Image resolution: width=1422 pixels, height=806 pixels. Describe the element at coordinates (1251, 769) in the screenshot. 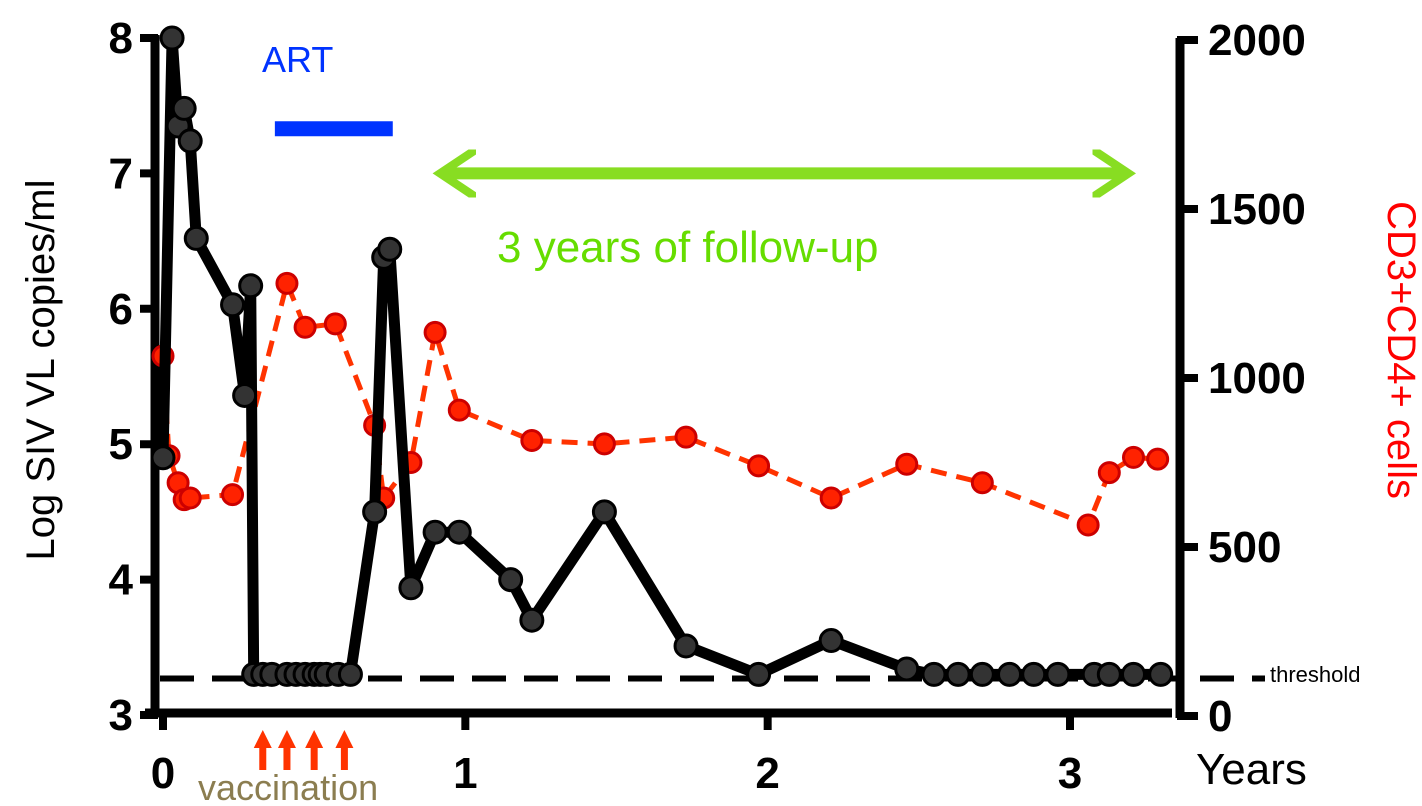

I see `x-axis-label: Years` at that location.